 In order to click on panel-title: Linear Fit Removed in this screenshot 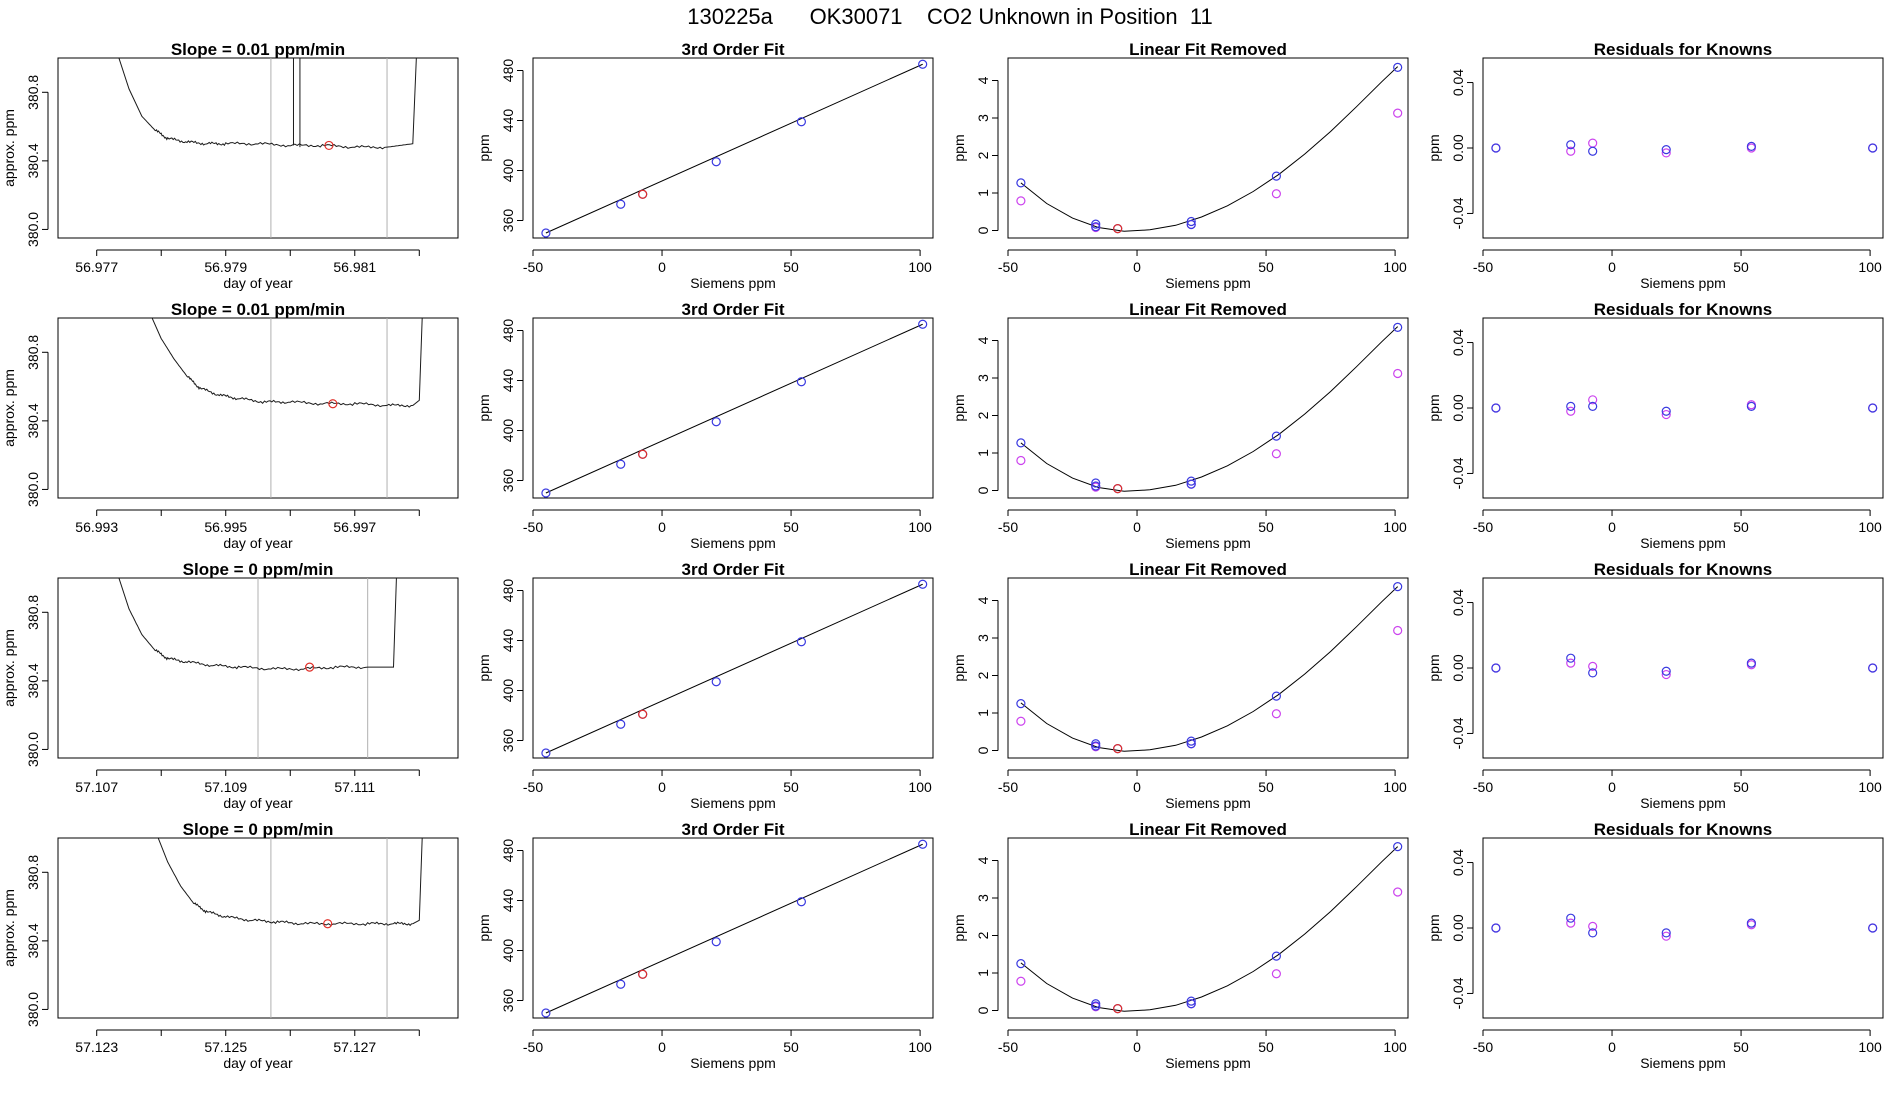, I will do `click(1208, 829)`.